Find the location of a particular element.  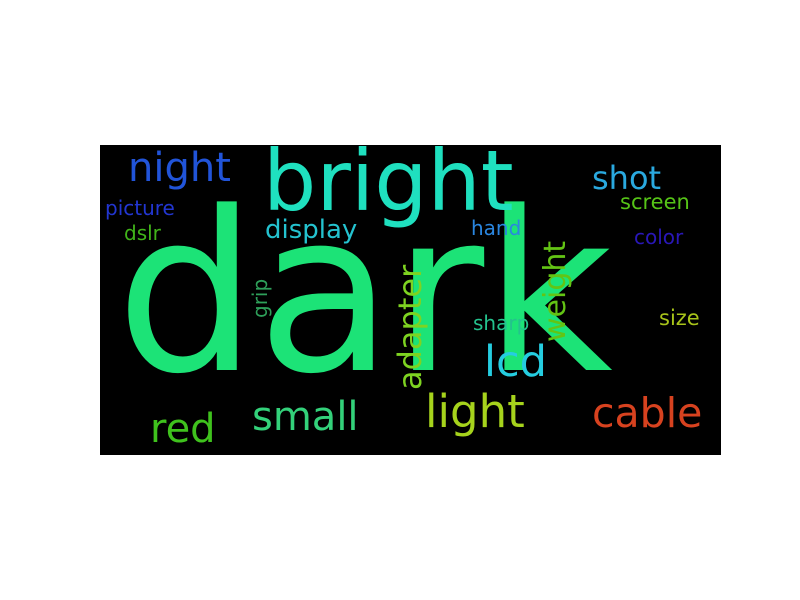

word-lcd: lcd is located at coordinates (515, 362).